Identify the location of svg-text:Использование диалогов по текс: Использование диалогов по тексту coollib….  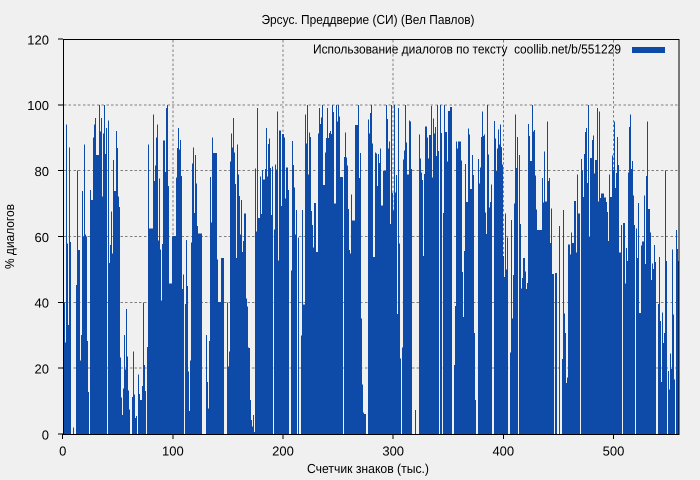
(467, 49).